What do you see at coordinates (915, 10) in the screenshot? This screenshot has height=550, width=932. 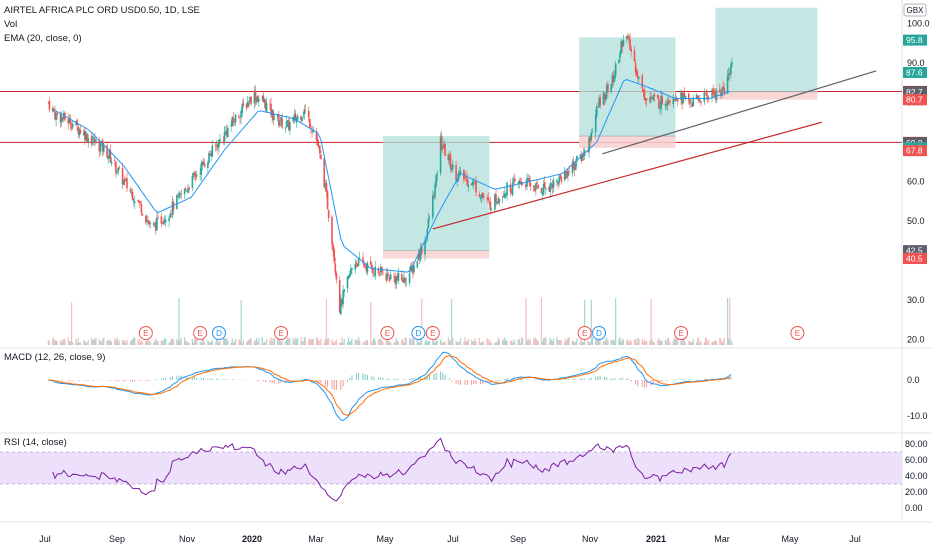 I see `currency-badge` at bounding box center [915, 10].